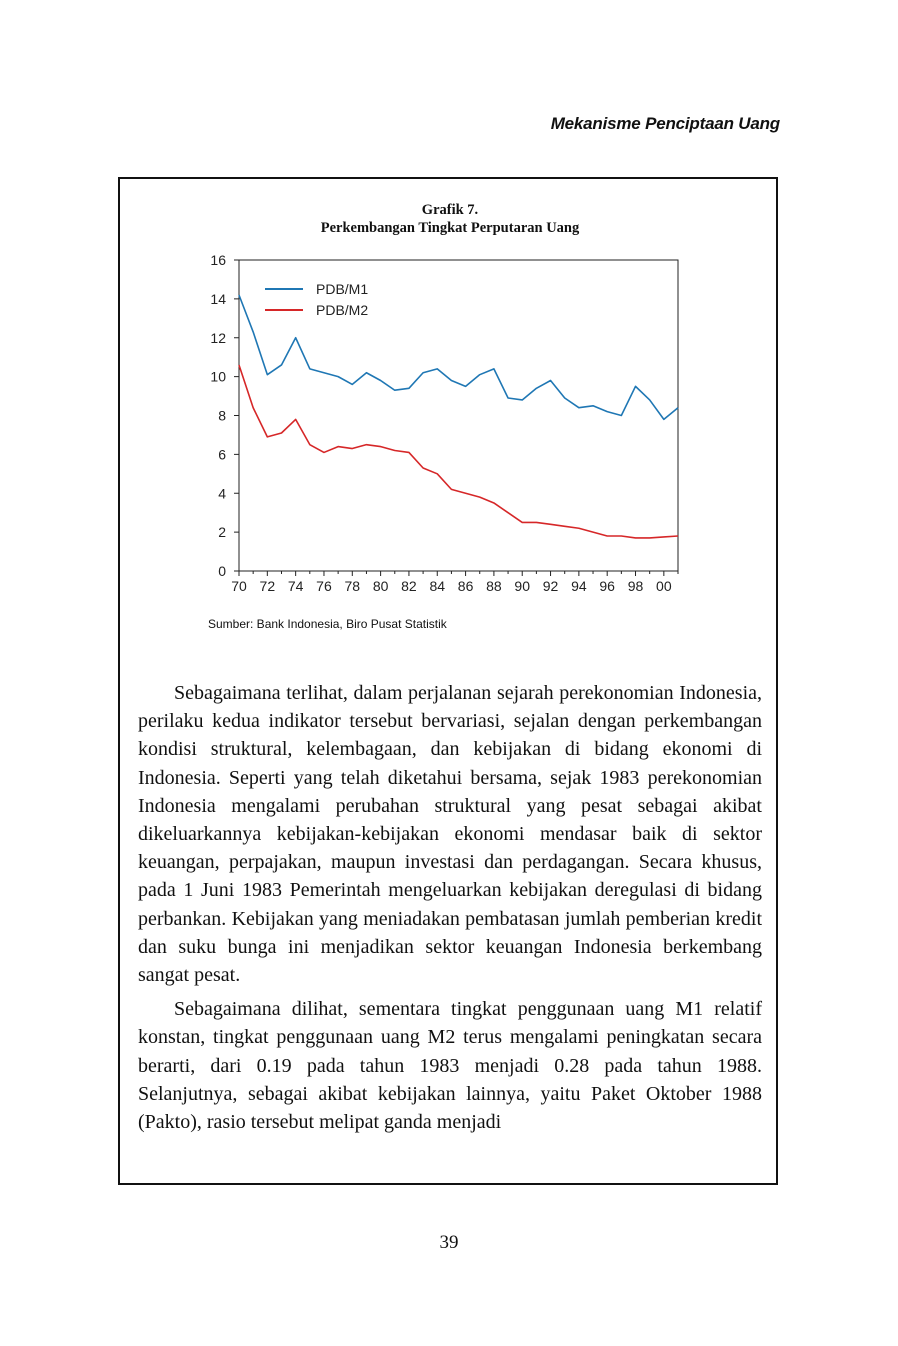 Image resolution: width=898 pixels, height=1346 pixels. I want to click on x-tick-label: 80, so click(381, 586).